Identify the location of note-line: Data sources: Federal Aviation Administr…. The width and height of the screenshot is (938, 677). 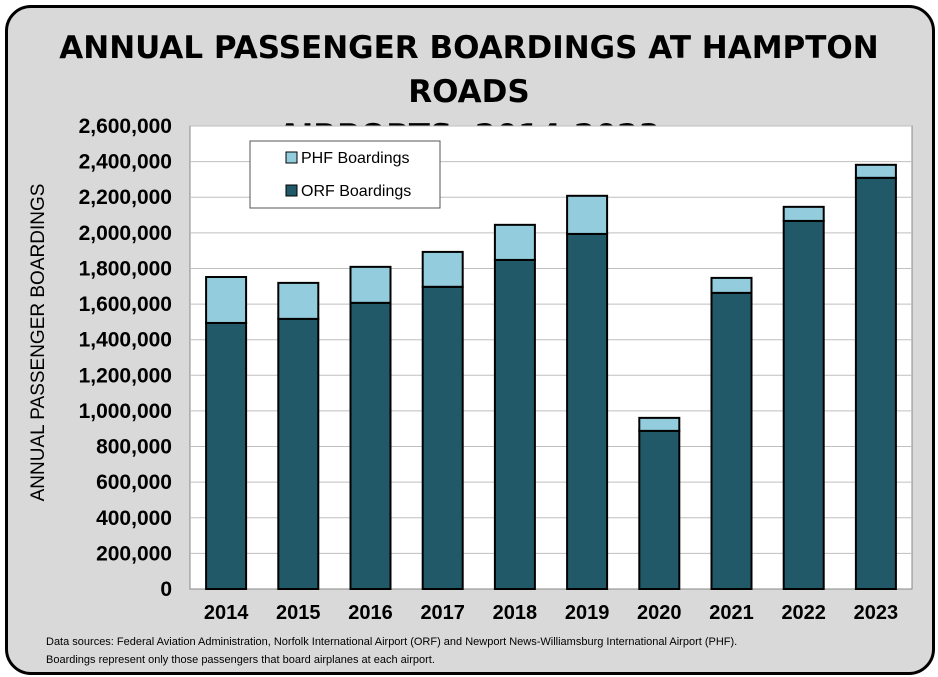
(392, 642).